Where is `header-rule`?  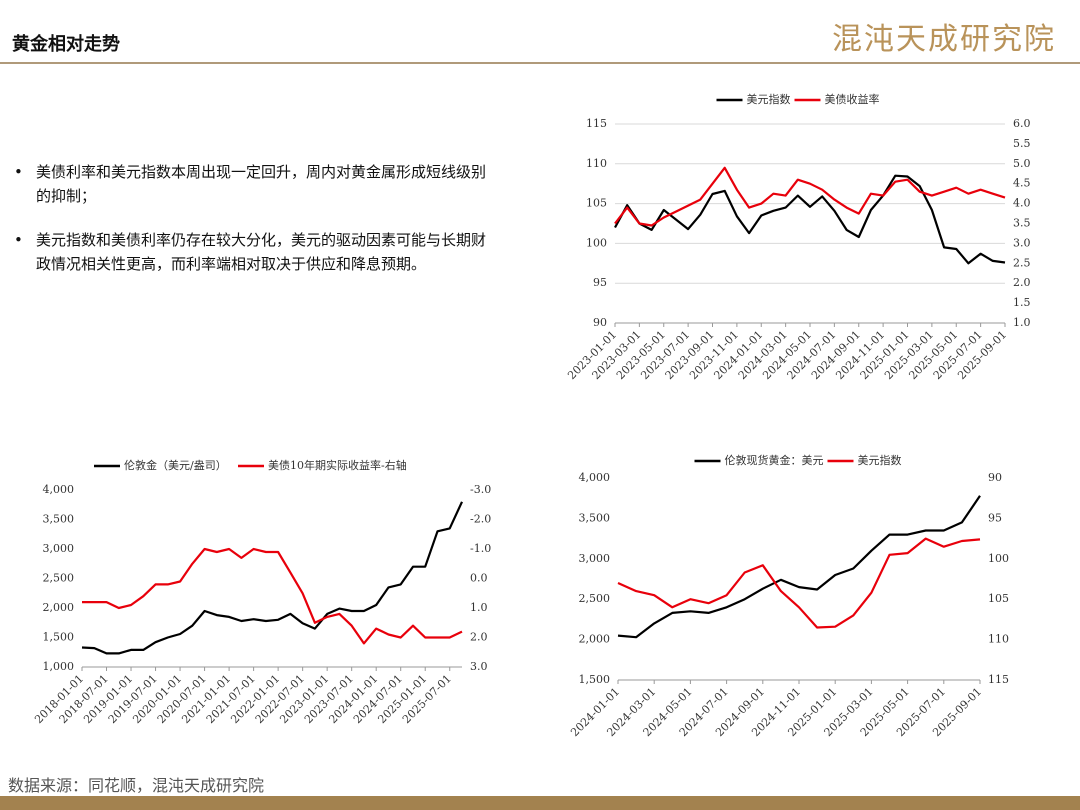 header-rule is located at coordinates (540, 63).